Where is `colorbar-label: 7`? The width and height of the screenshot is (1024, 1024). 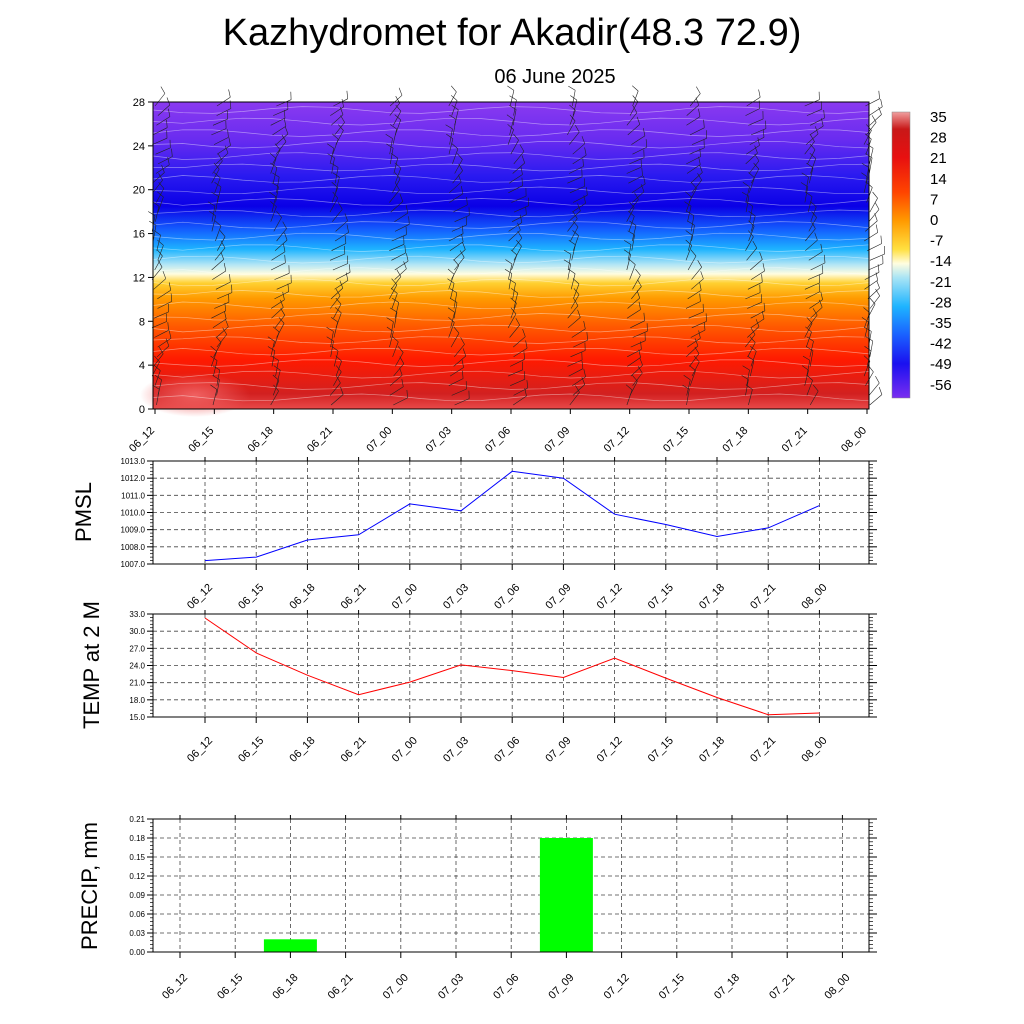 colorbar-label: 7 is located at coordinates (934, 199).